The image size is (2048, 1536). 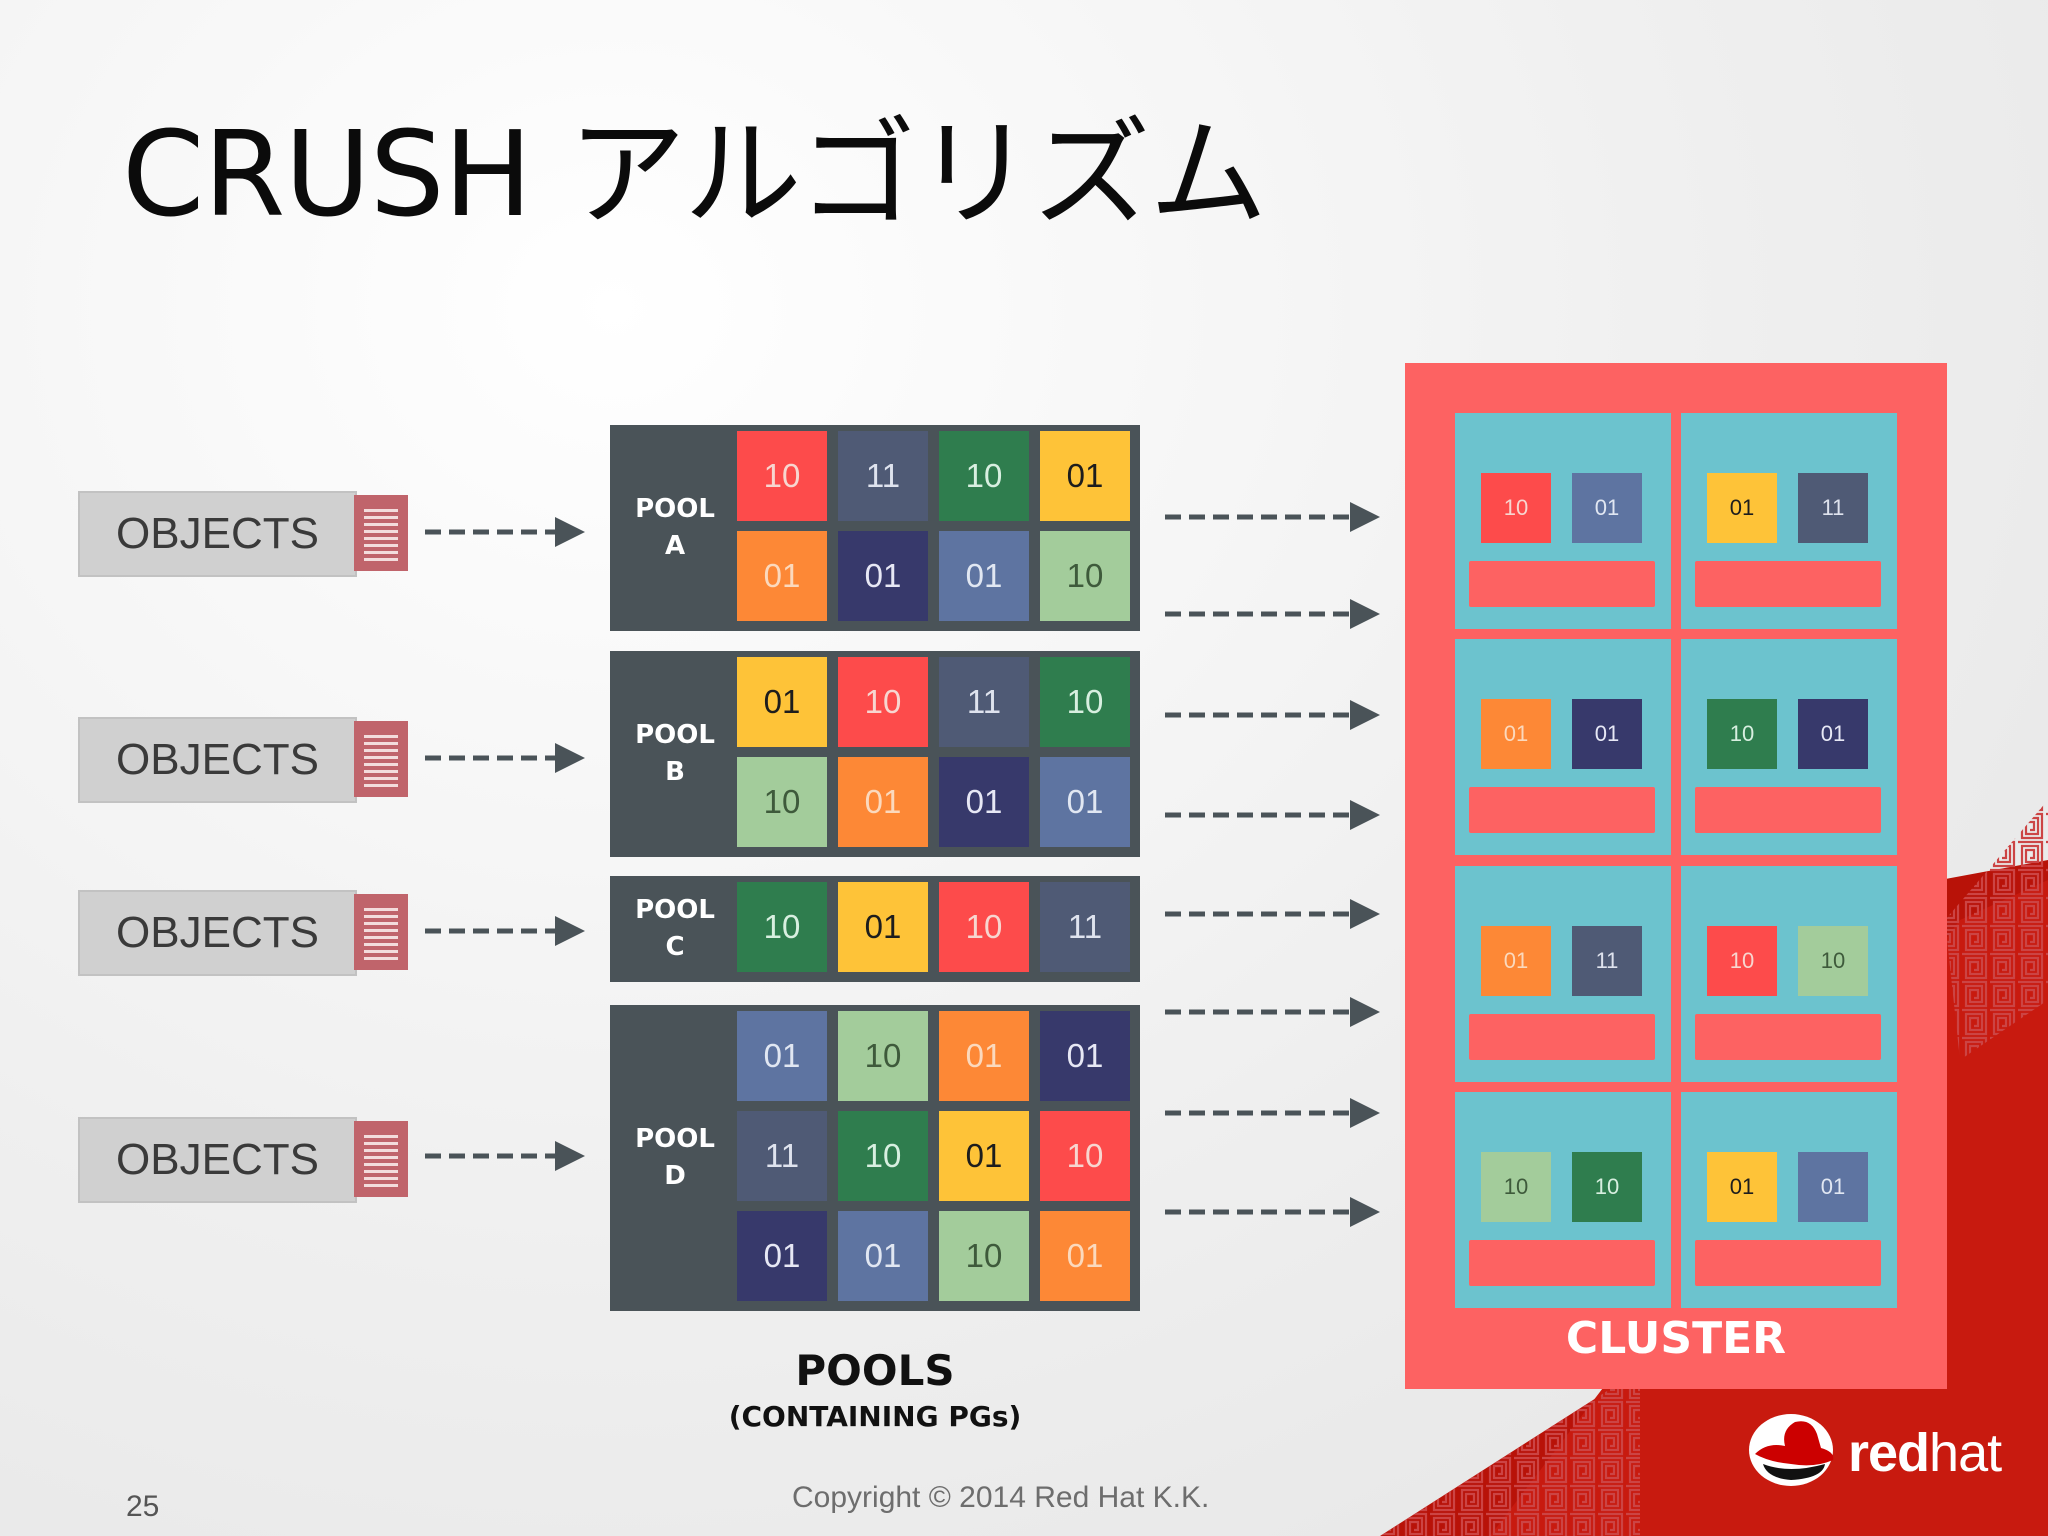 What do you see at coordinates (675, 772) in the screenshot?
I see `pool-label-line2: B` at bounding box center [675, 772].